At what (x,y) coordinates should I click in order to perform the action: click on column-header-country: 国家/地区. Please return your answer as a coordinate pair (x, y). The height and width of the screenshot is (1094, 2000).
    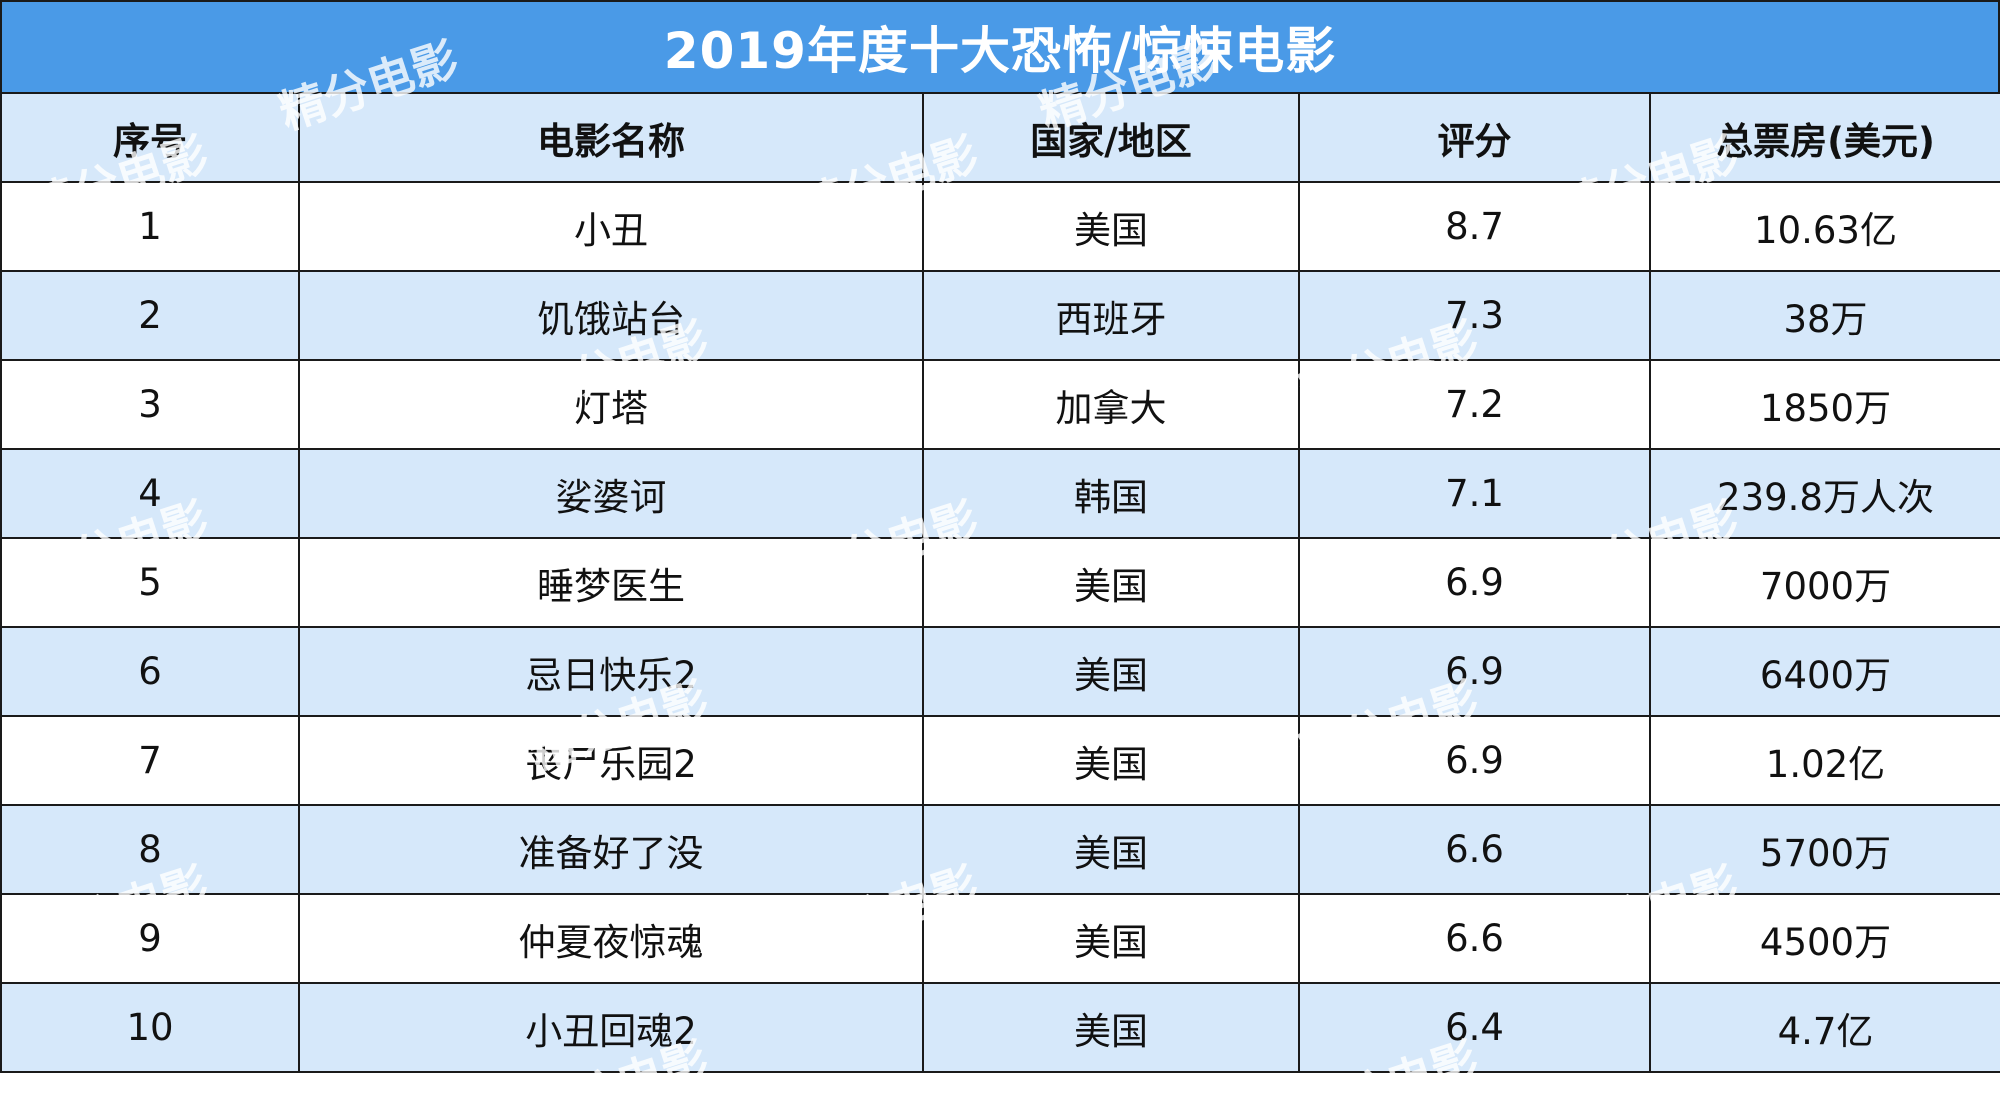
    Looking at the image, I should click on (1111, 137).